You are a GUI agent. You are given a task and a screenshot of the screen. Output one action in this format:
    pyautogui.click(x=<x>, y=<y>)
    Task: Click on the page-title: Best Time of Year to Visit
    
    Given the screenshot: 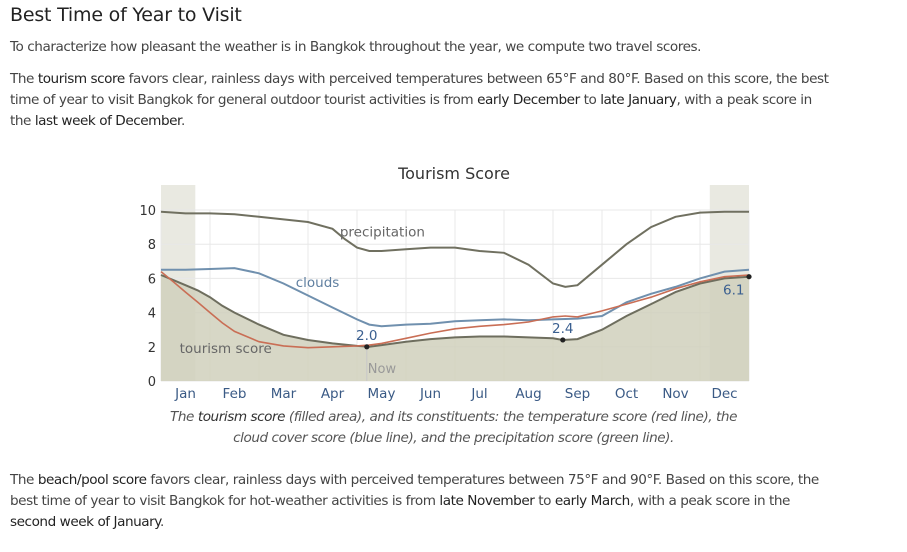 What is the action you would take?
    pyautogui.click(x=126, y=15)
    